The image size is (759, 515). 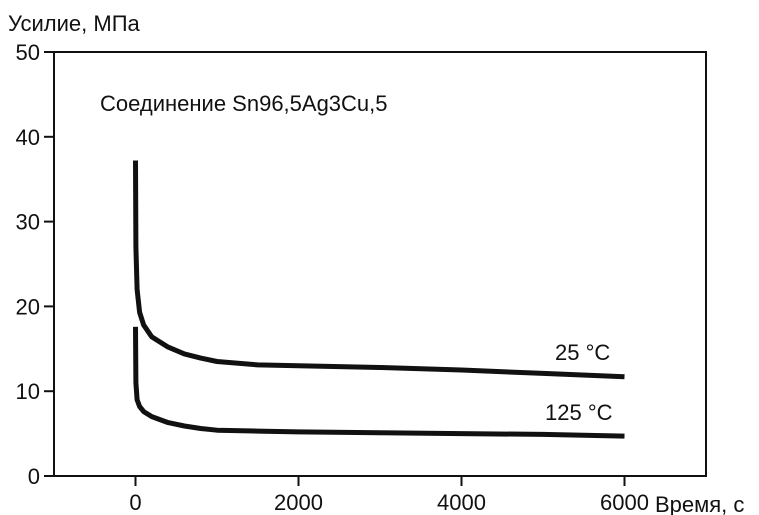 I want to click on y-tick-label: 0, so click(x=34, y=476).